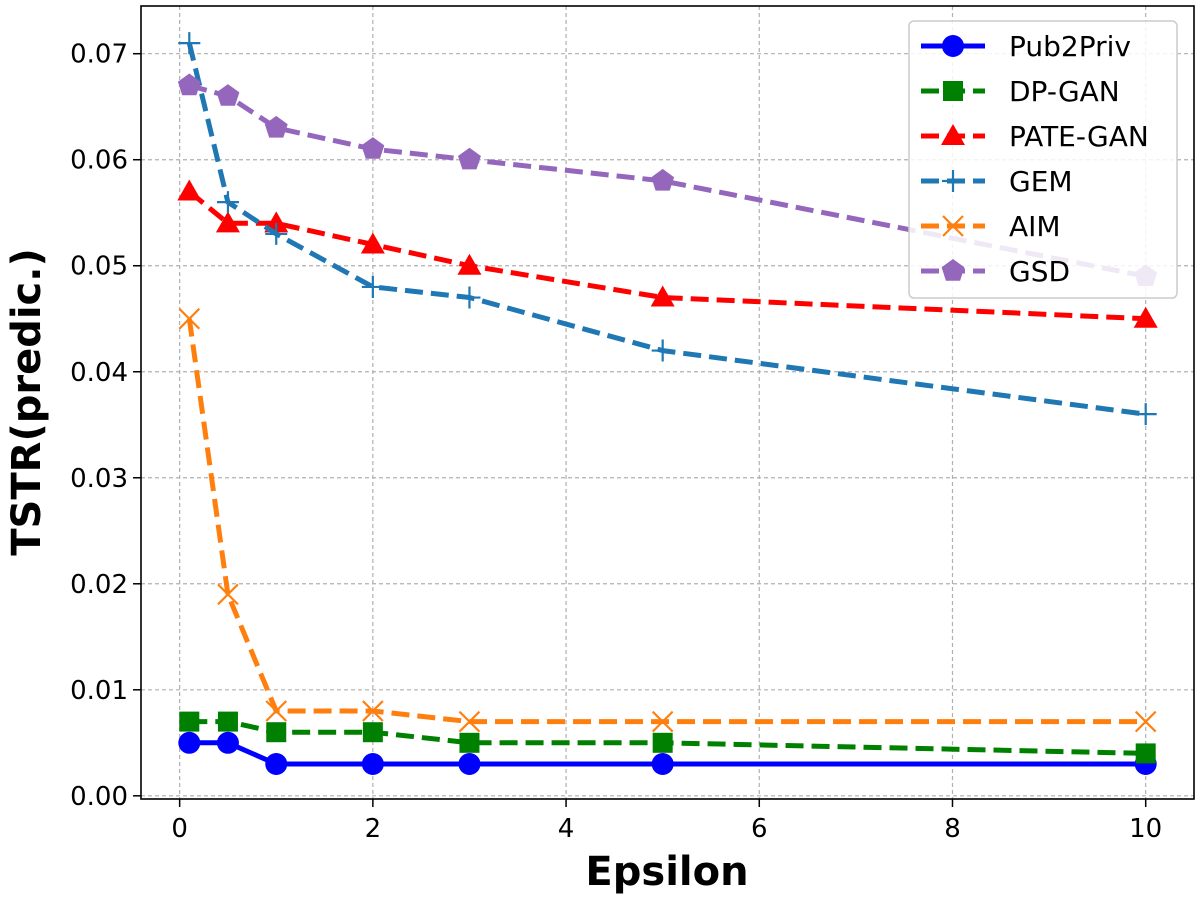 The image size is (1200, 900). What do you see at coordinates (1145, 829) in the screenshot?
I see `x-tick-label: 10` at bounding box center [1145, 829].